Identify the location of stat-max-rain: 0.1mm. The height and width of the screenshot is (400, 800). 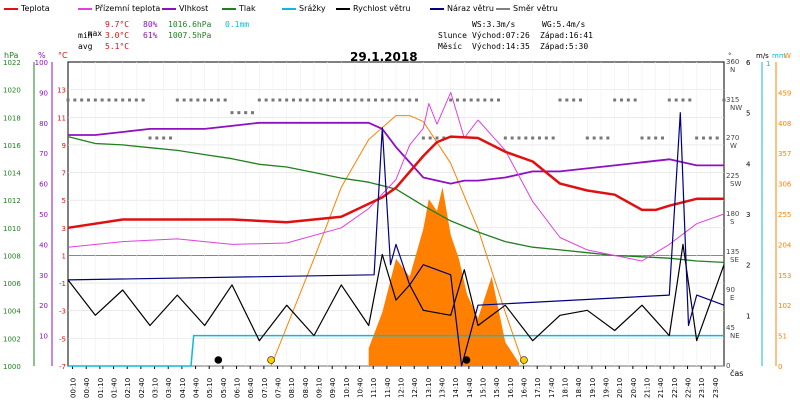
(237, 24).